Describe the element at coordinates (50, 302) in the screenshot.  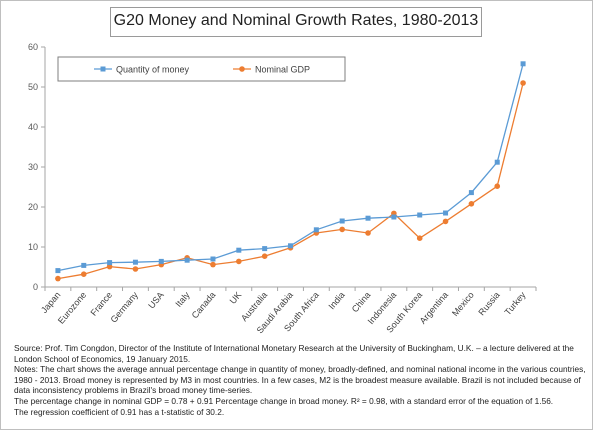
I see `x-tick-label: Japan` at that location.